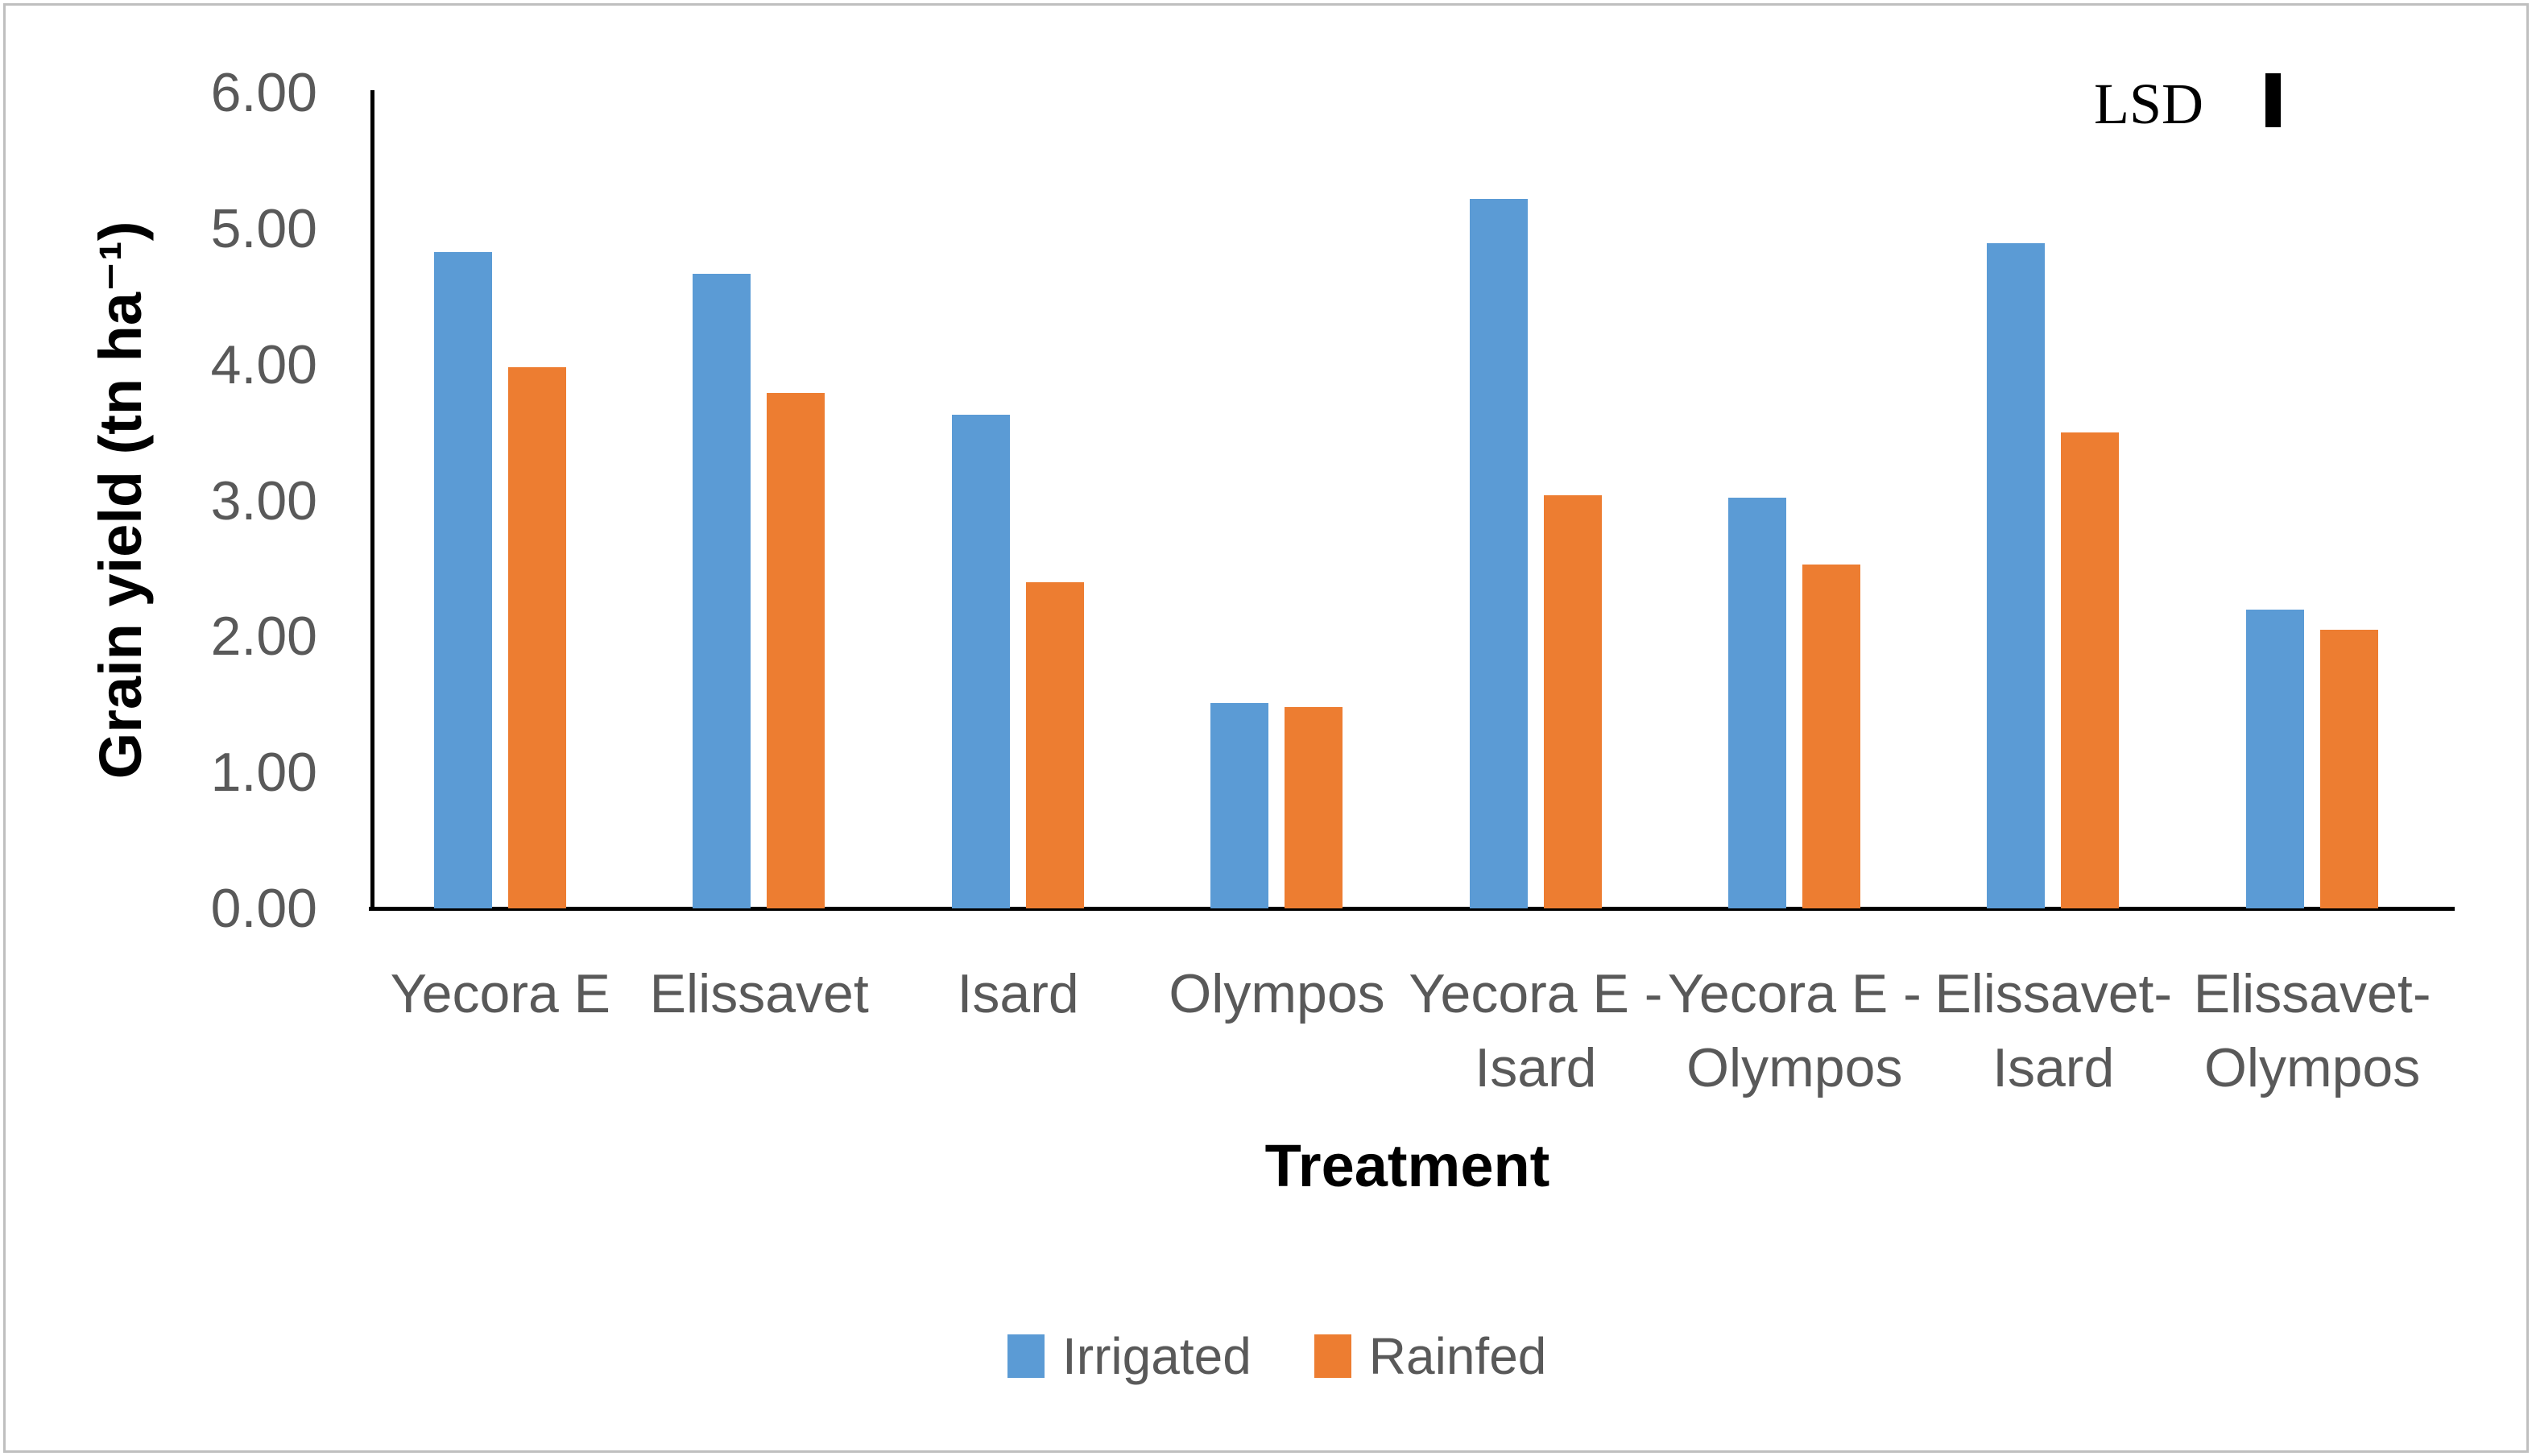 Image resolution: width=2532 pixels, height=1456 pixels. Describe the element at coordinates (1794, 1031) in the screenshot. I see `category-label: Yecora E - Olympos` at that location.